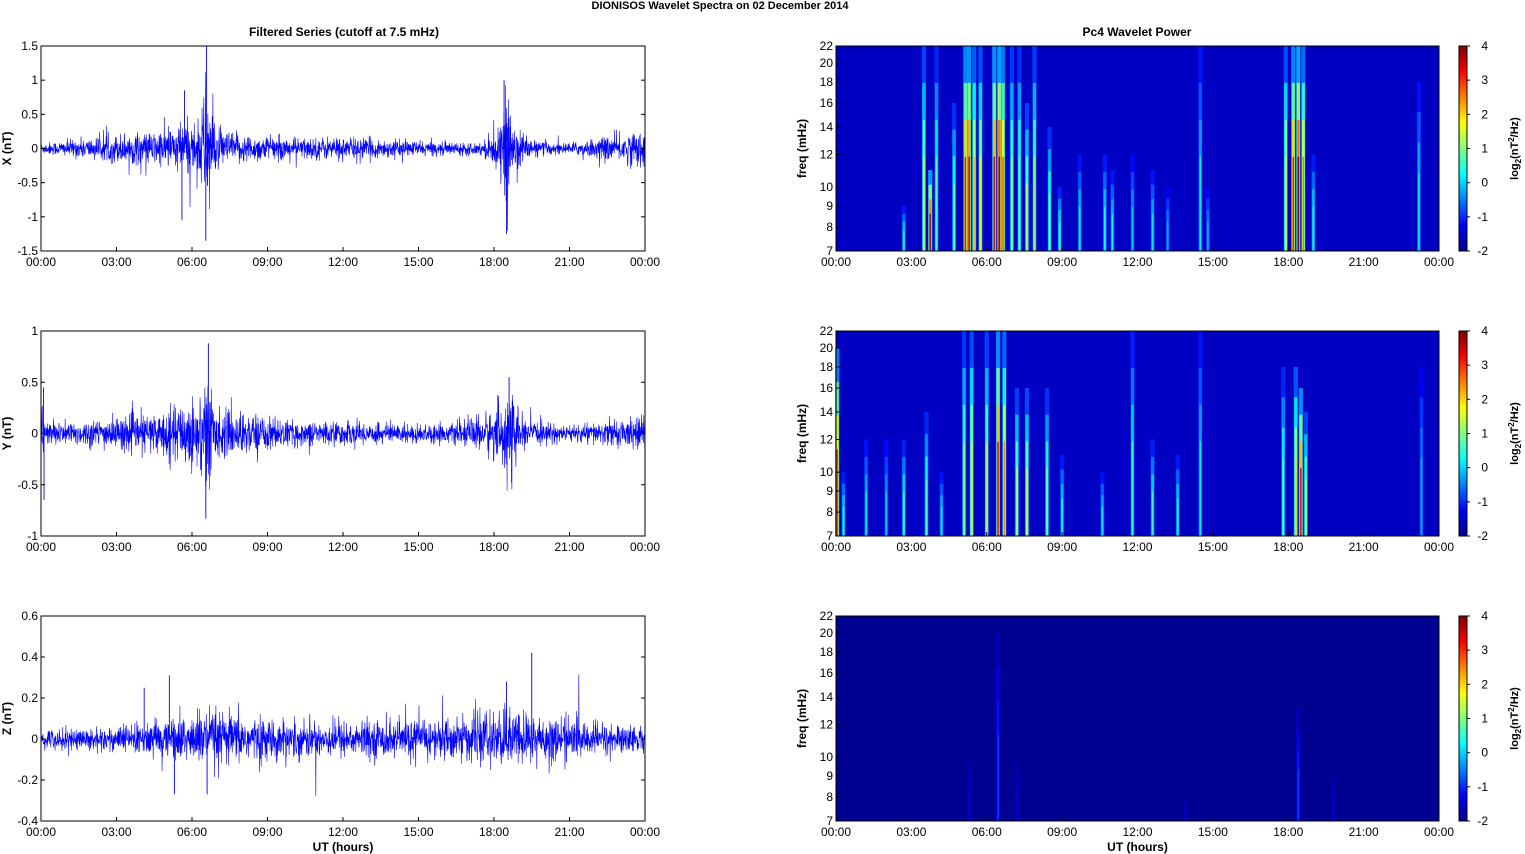  What do you see at coordinates (27, 183) in the screenshot?
I see `ytick-label: -0.5` at bounding box center [27, 183].